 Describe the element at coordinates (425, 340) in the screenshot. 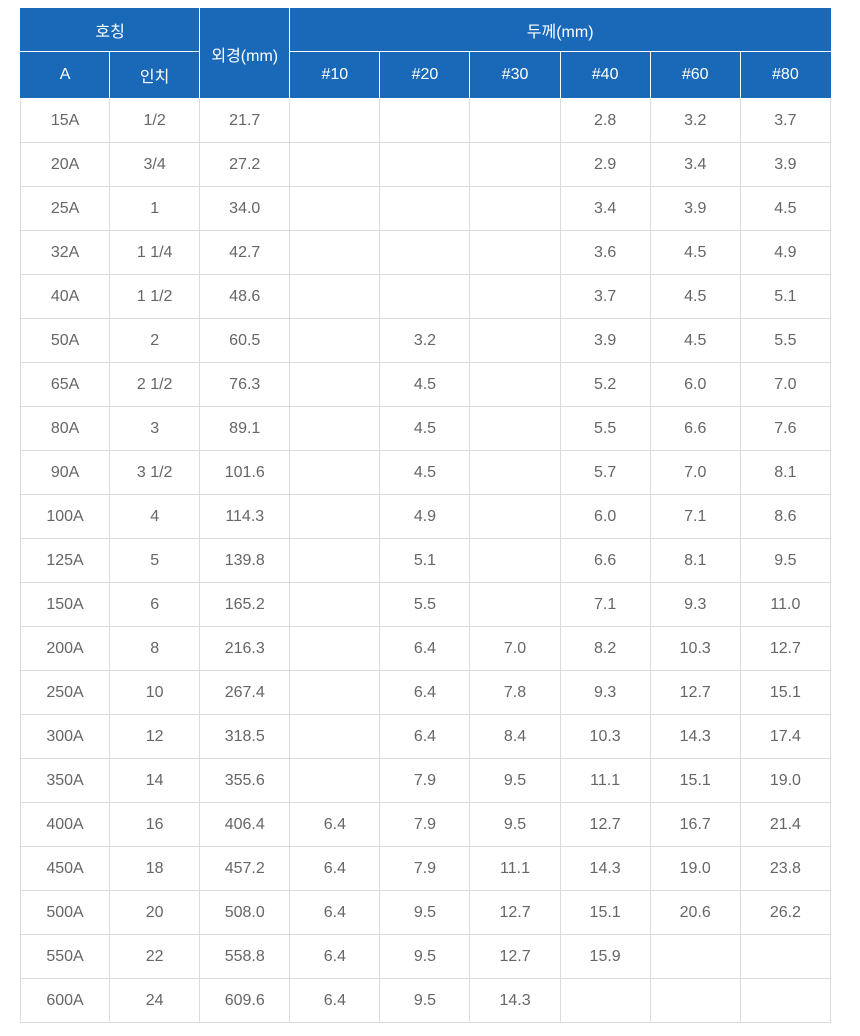

I see `cell-sch20: 3.2` at that location.